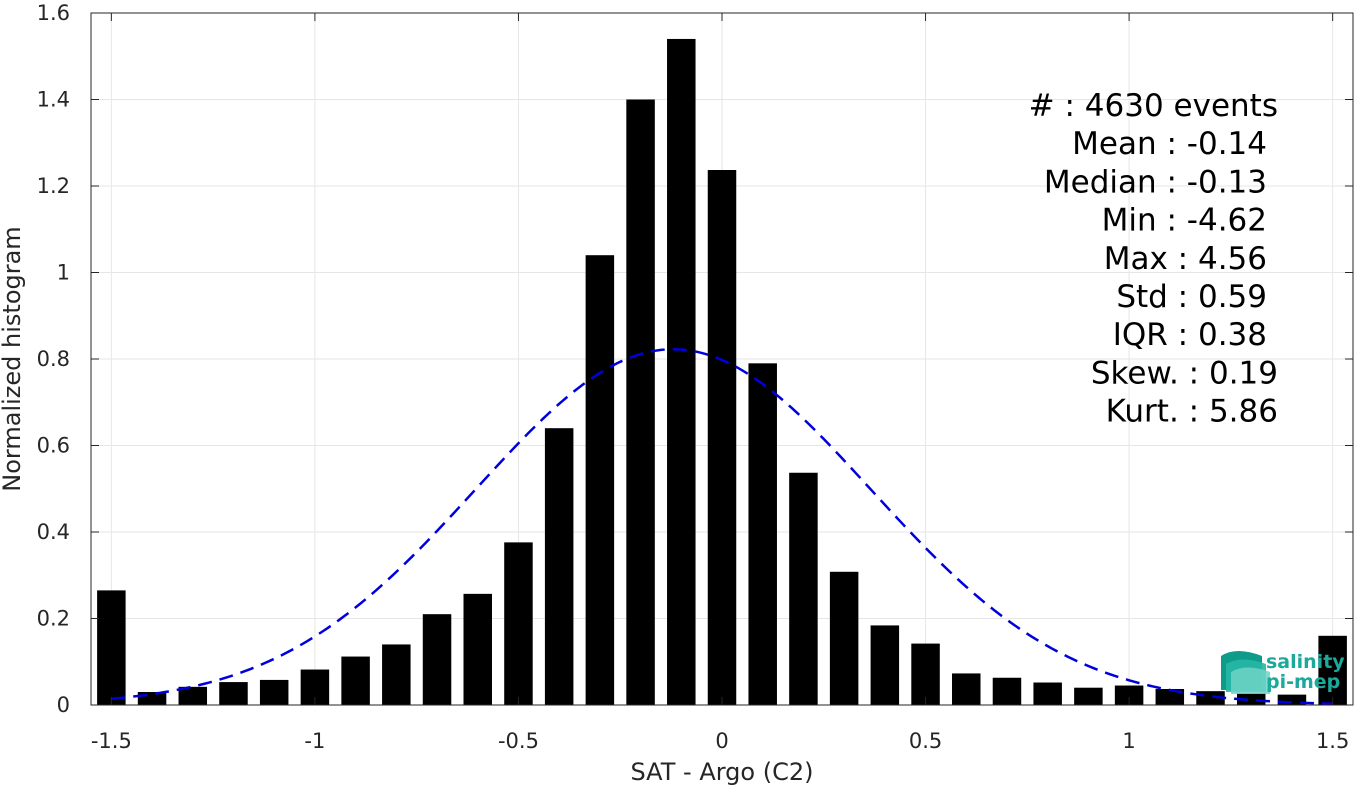 This screenshot has height=787, width=1367. What do you see at coordinates (518, 741) in the screenshot?
I see `x-tick-label: -0.5` at bounding box center [518, 741].